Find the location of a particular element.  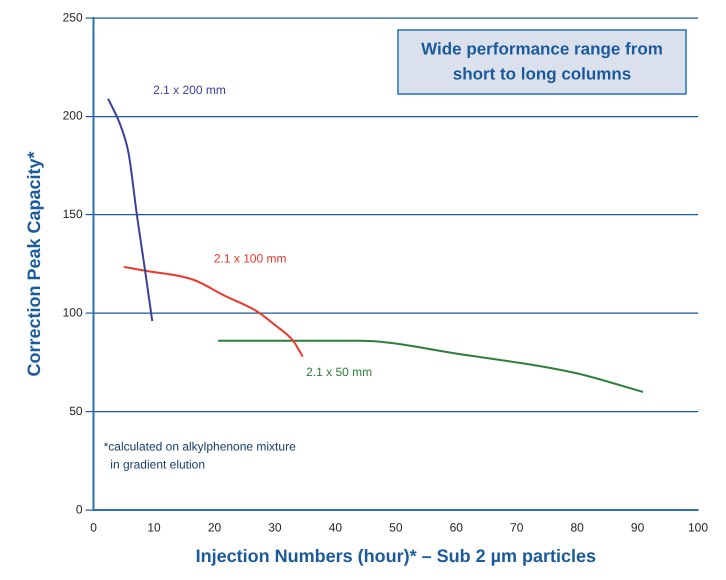

x-tick-label: 60 is located at coordinates (457, 527).